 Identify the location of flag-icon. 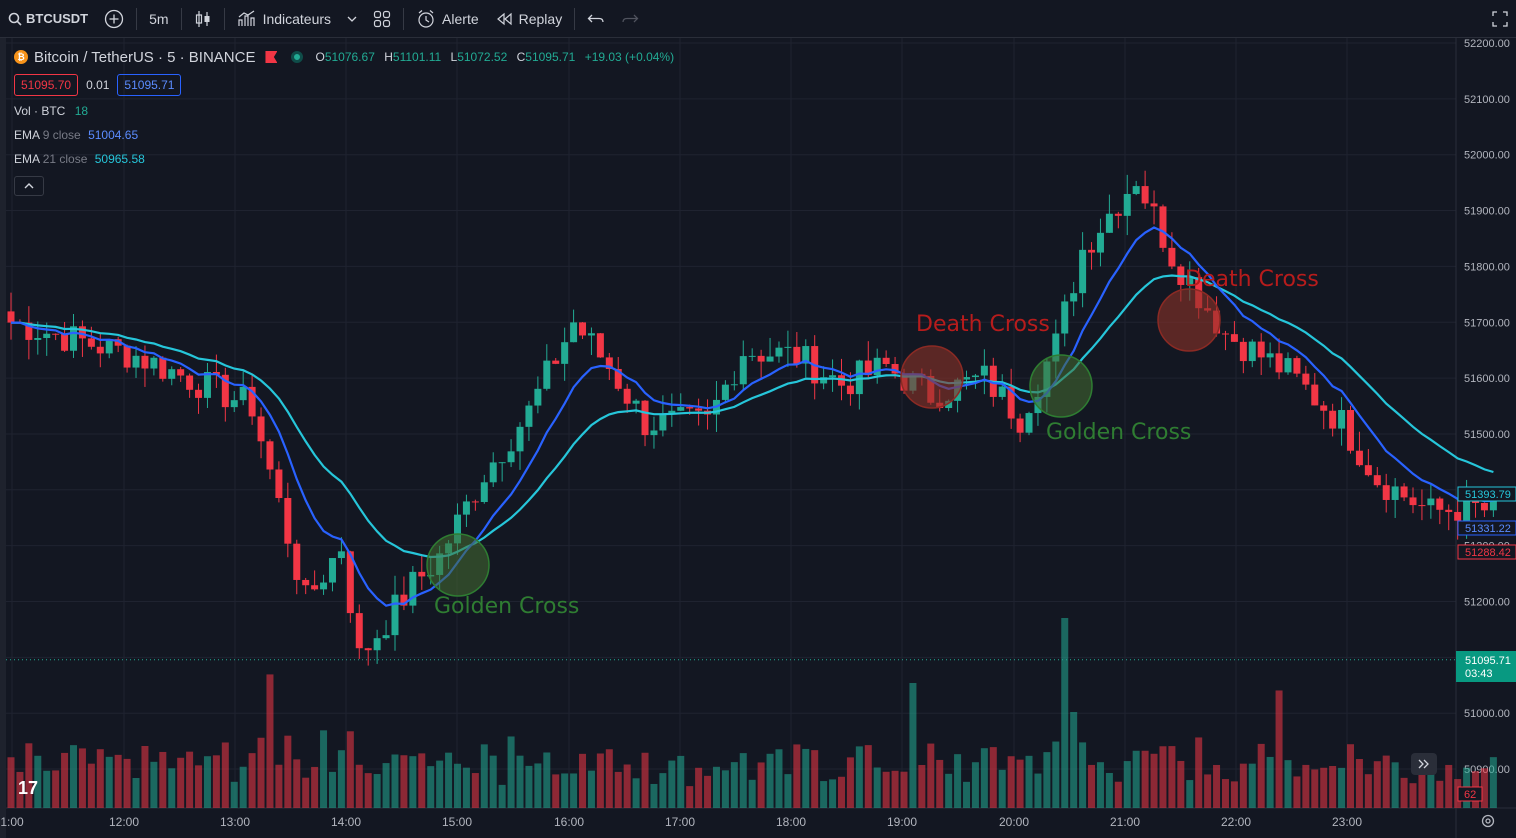
(271, 57).